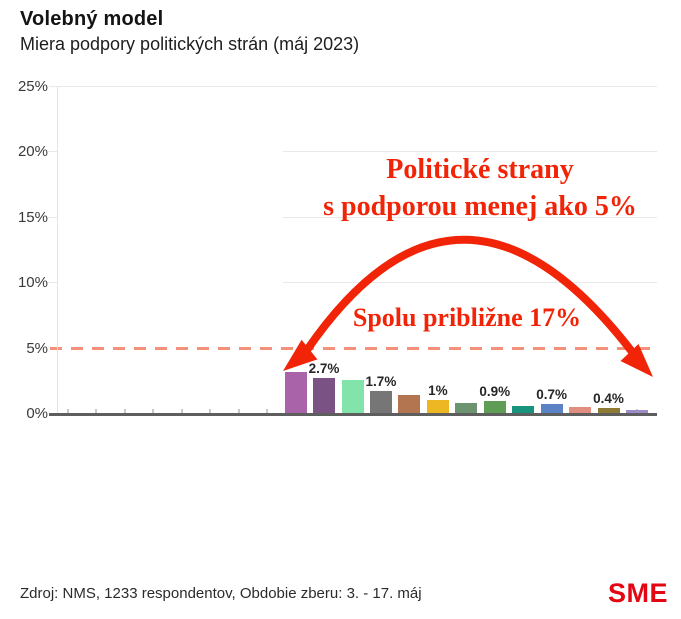  Describe the element at coordinates (552, 394) in the screenshot. I see `bar-value-label: 0.7%` at that location.